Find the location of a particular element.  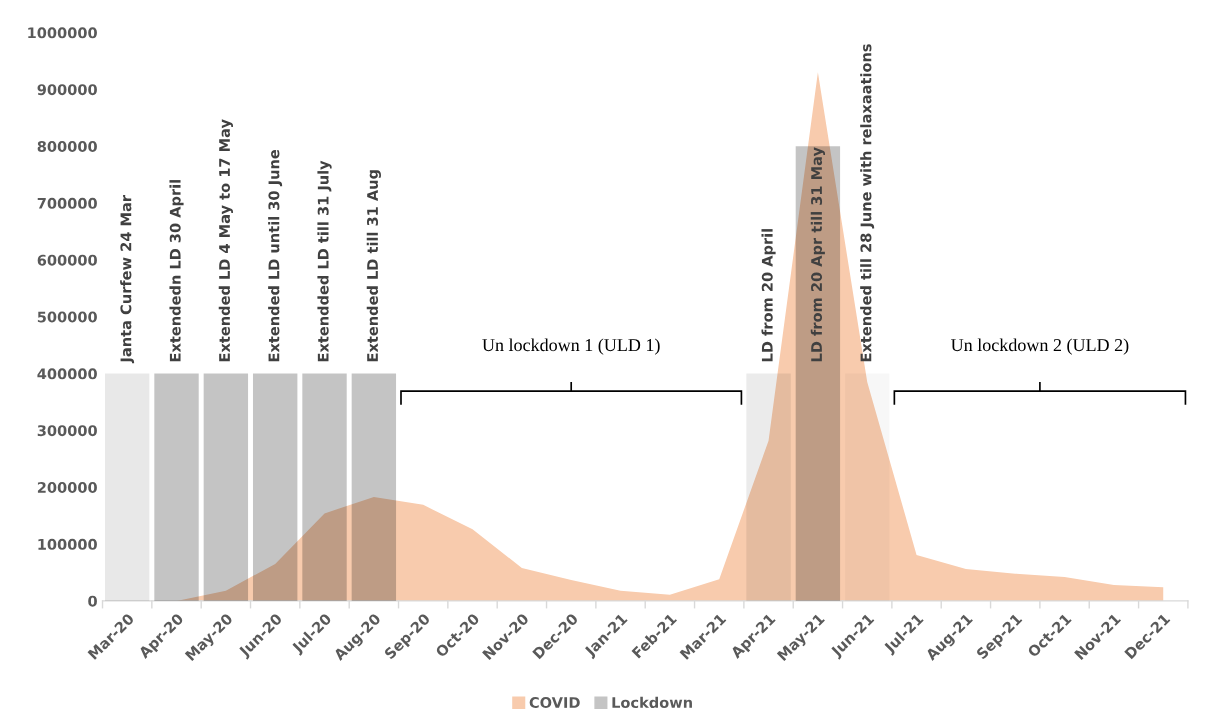

y-tick-label: 200000 is located at coordinates (67, 487).